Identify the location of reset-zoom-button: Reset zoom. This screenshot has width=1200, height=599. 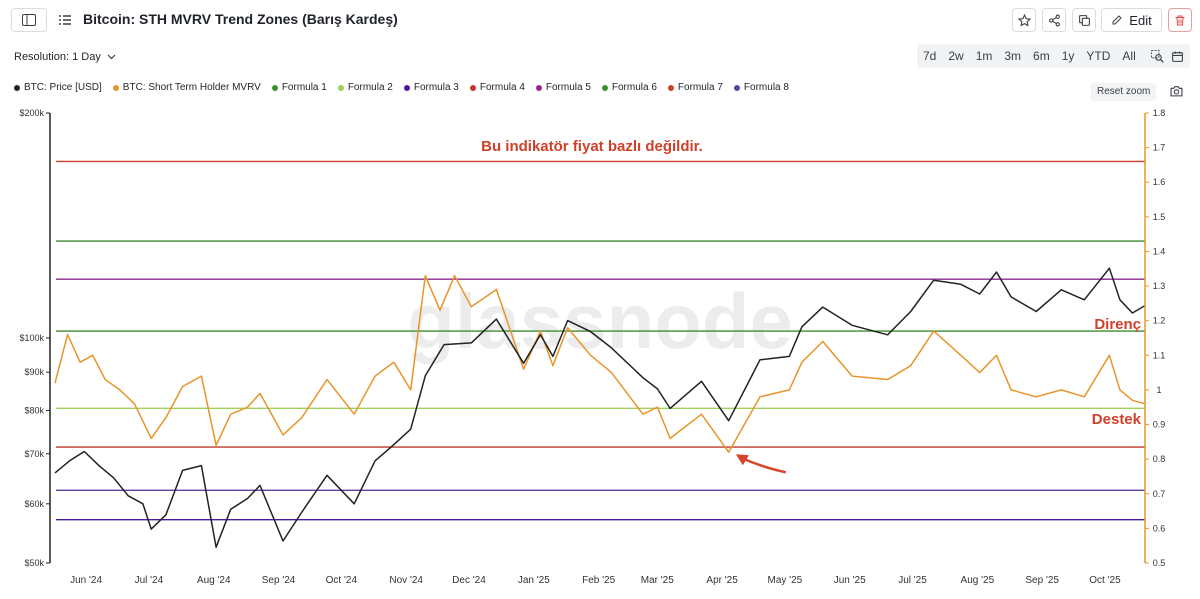
(1124, 92).